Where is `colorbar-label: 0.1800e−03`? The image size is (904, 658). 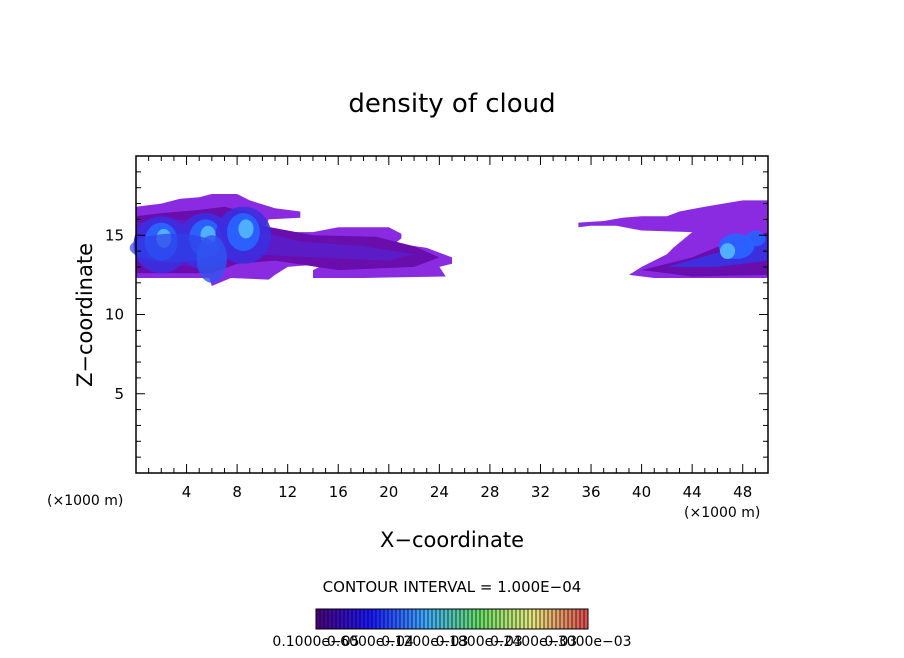 colorbar-label: 0.1800e−03 is located at coordinates (479, 642).